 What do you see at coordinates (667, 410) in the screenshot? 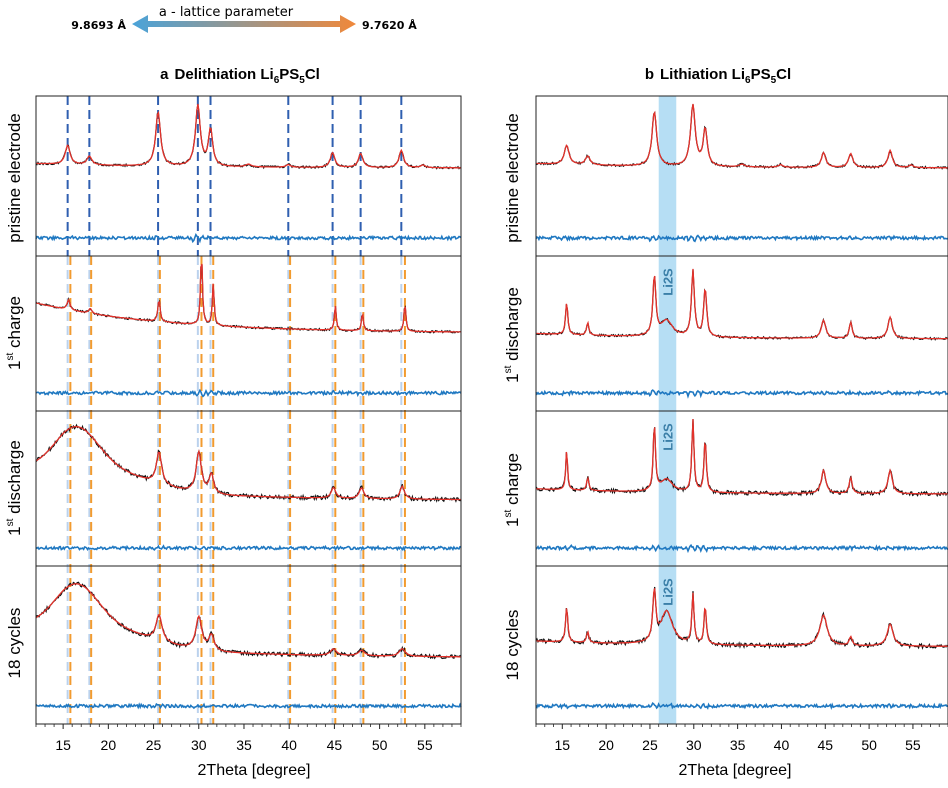
I see `li2s-band` at bounding box center [667, 410].